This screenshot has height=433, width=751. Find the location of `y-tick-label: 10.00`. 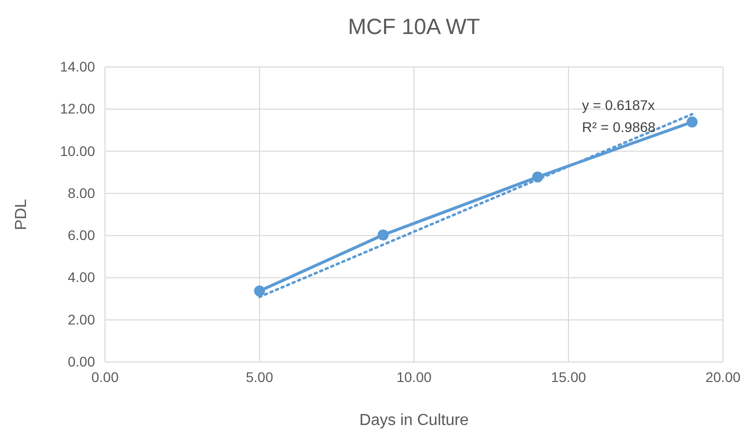

y-tick-label: 10.00 is located at coordinates (78, 150).